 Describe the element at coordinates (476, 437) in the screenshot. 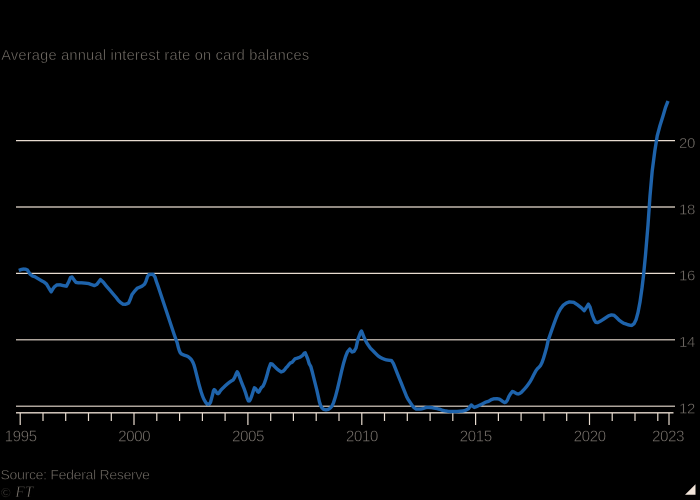

I see `svg-text: 2015` at that location.